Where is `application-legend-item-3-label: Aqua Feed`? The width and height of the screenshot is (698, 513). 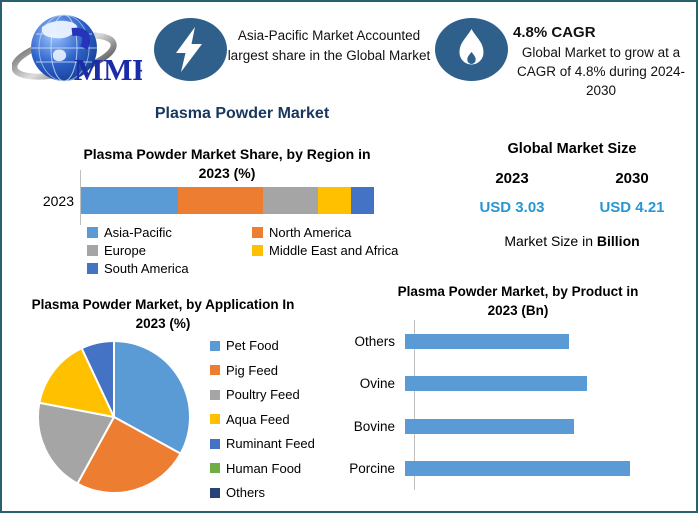 application-legend-item-3-label: Aqua Feed is located at coordinates (258, 419).